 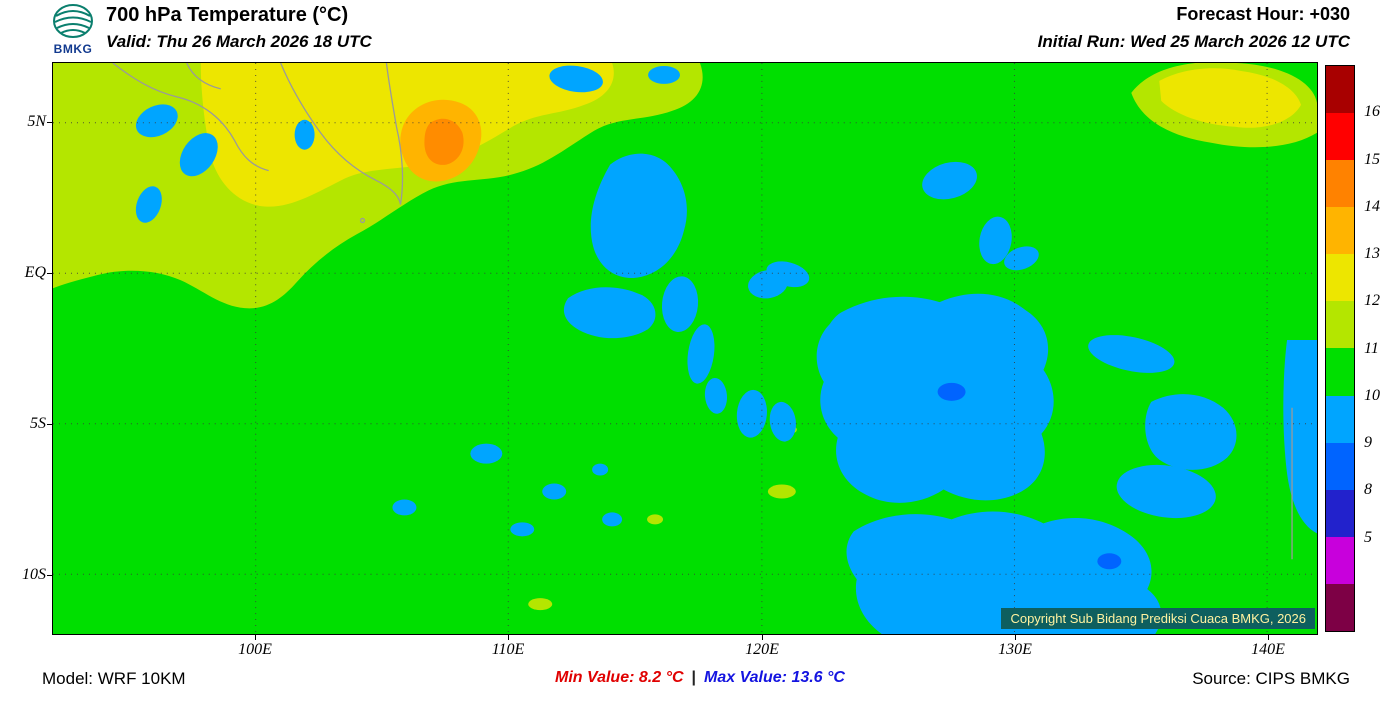 What do you see at coordinates (1372, 253) in the screenshot?
I see `colorbar-label: 13` at bounding box center [1372, 253].